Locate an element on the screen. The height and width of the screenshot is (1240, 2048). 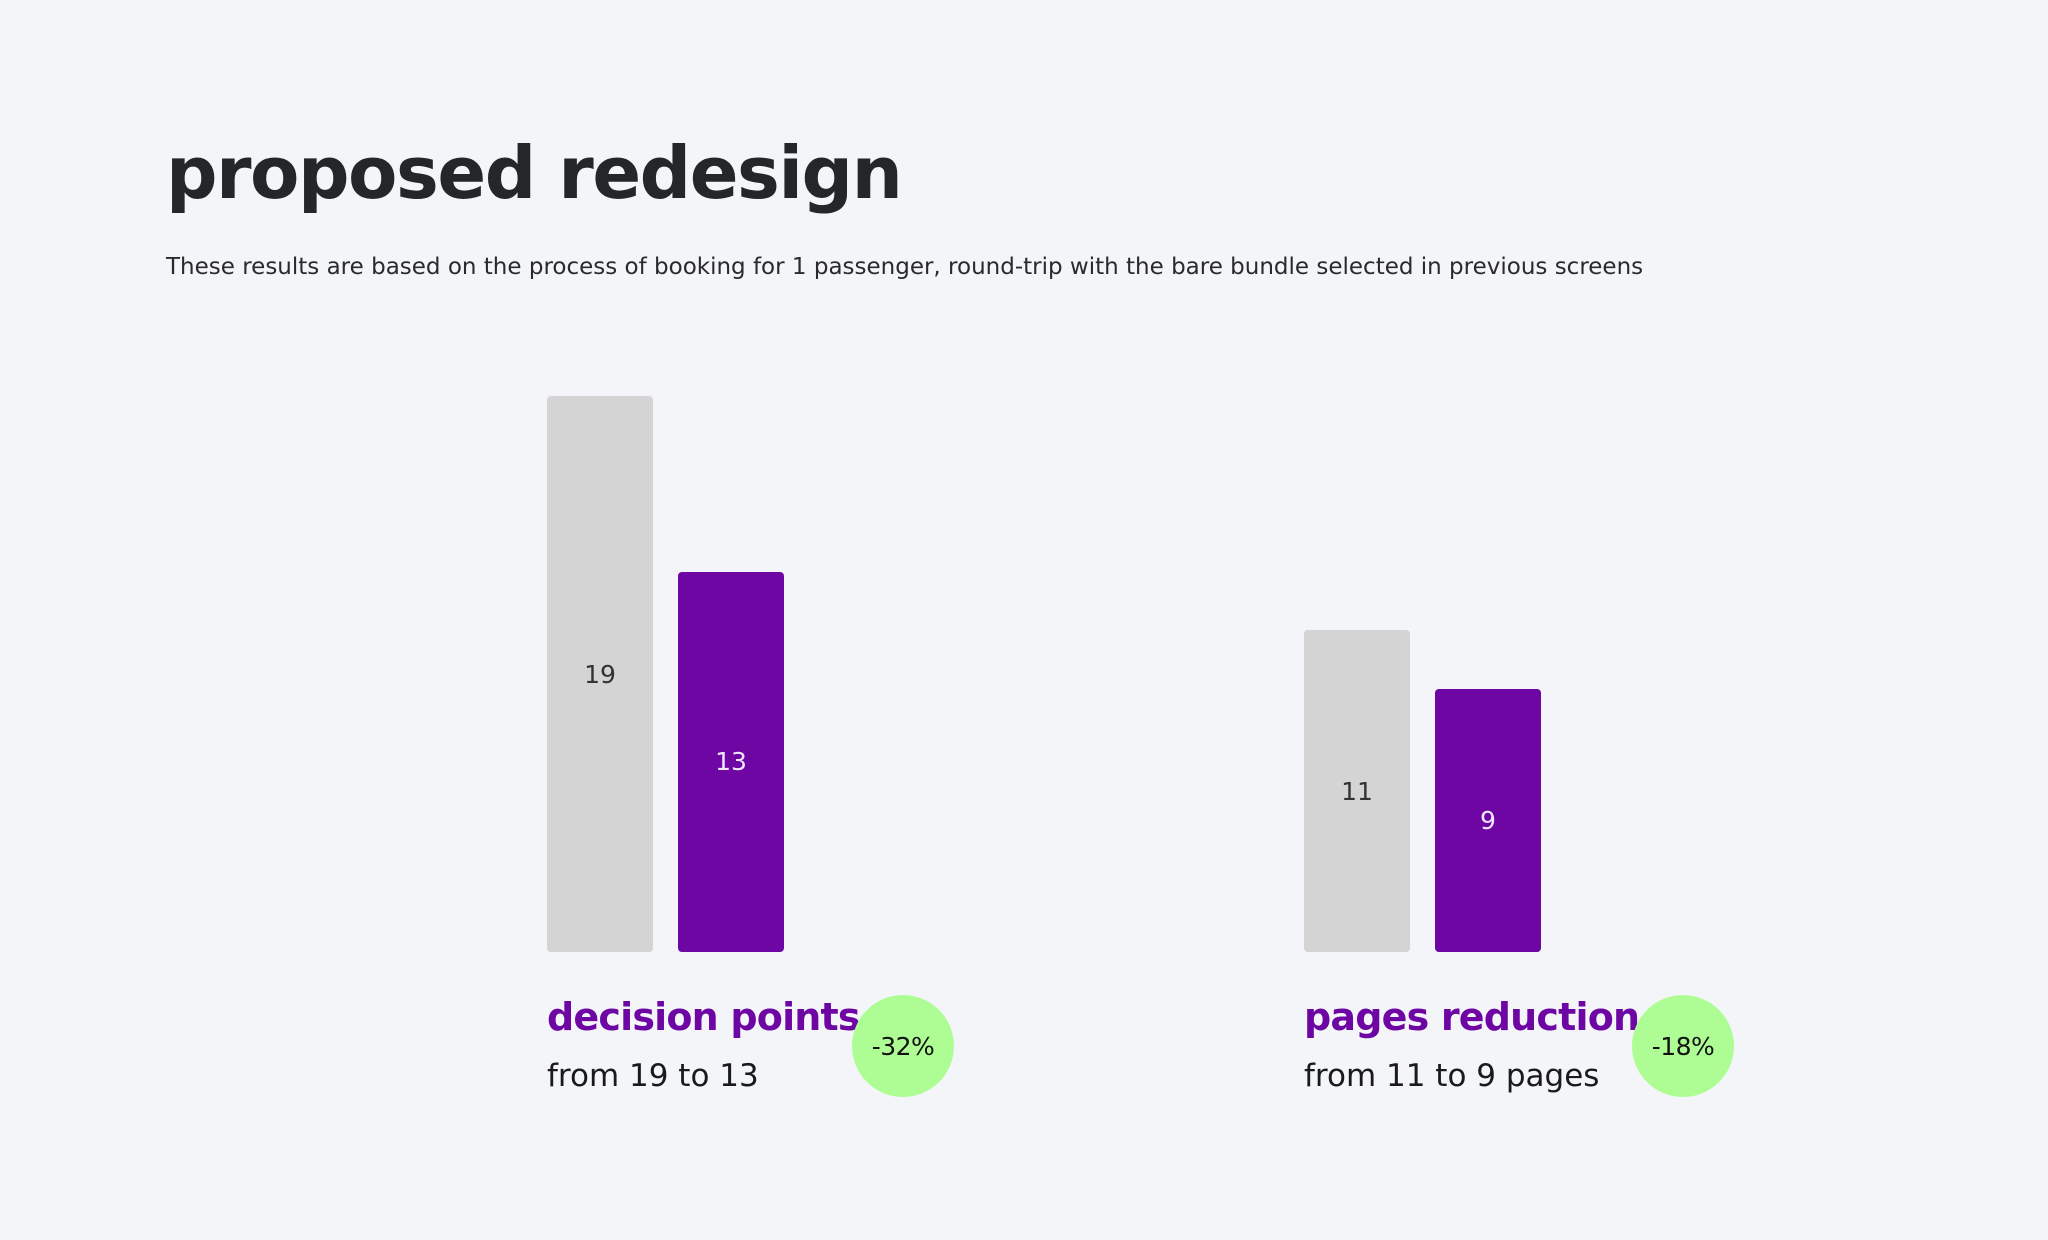
bar-value-label: 13 is located at coordinates (731, 762).